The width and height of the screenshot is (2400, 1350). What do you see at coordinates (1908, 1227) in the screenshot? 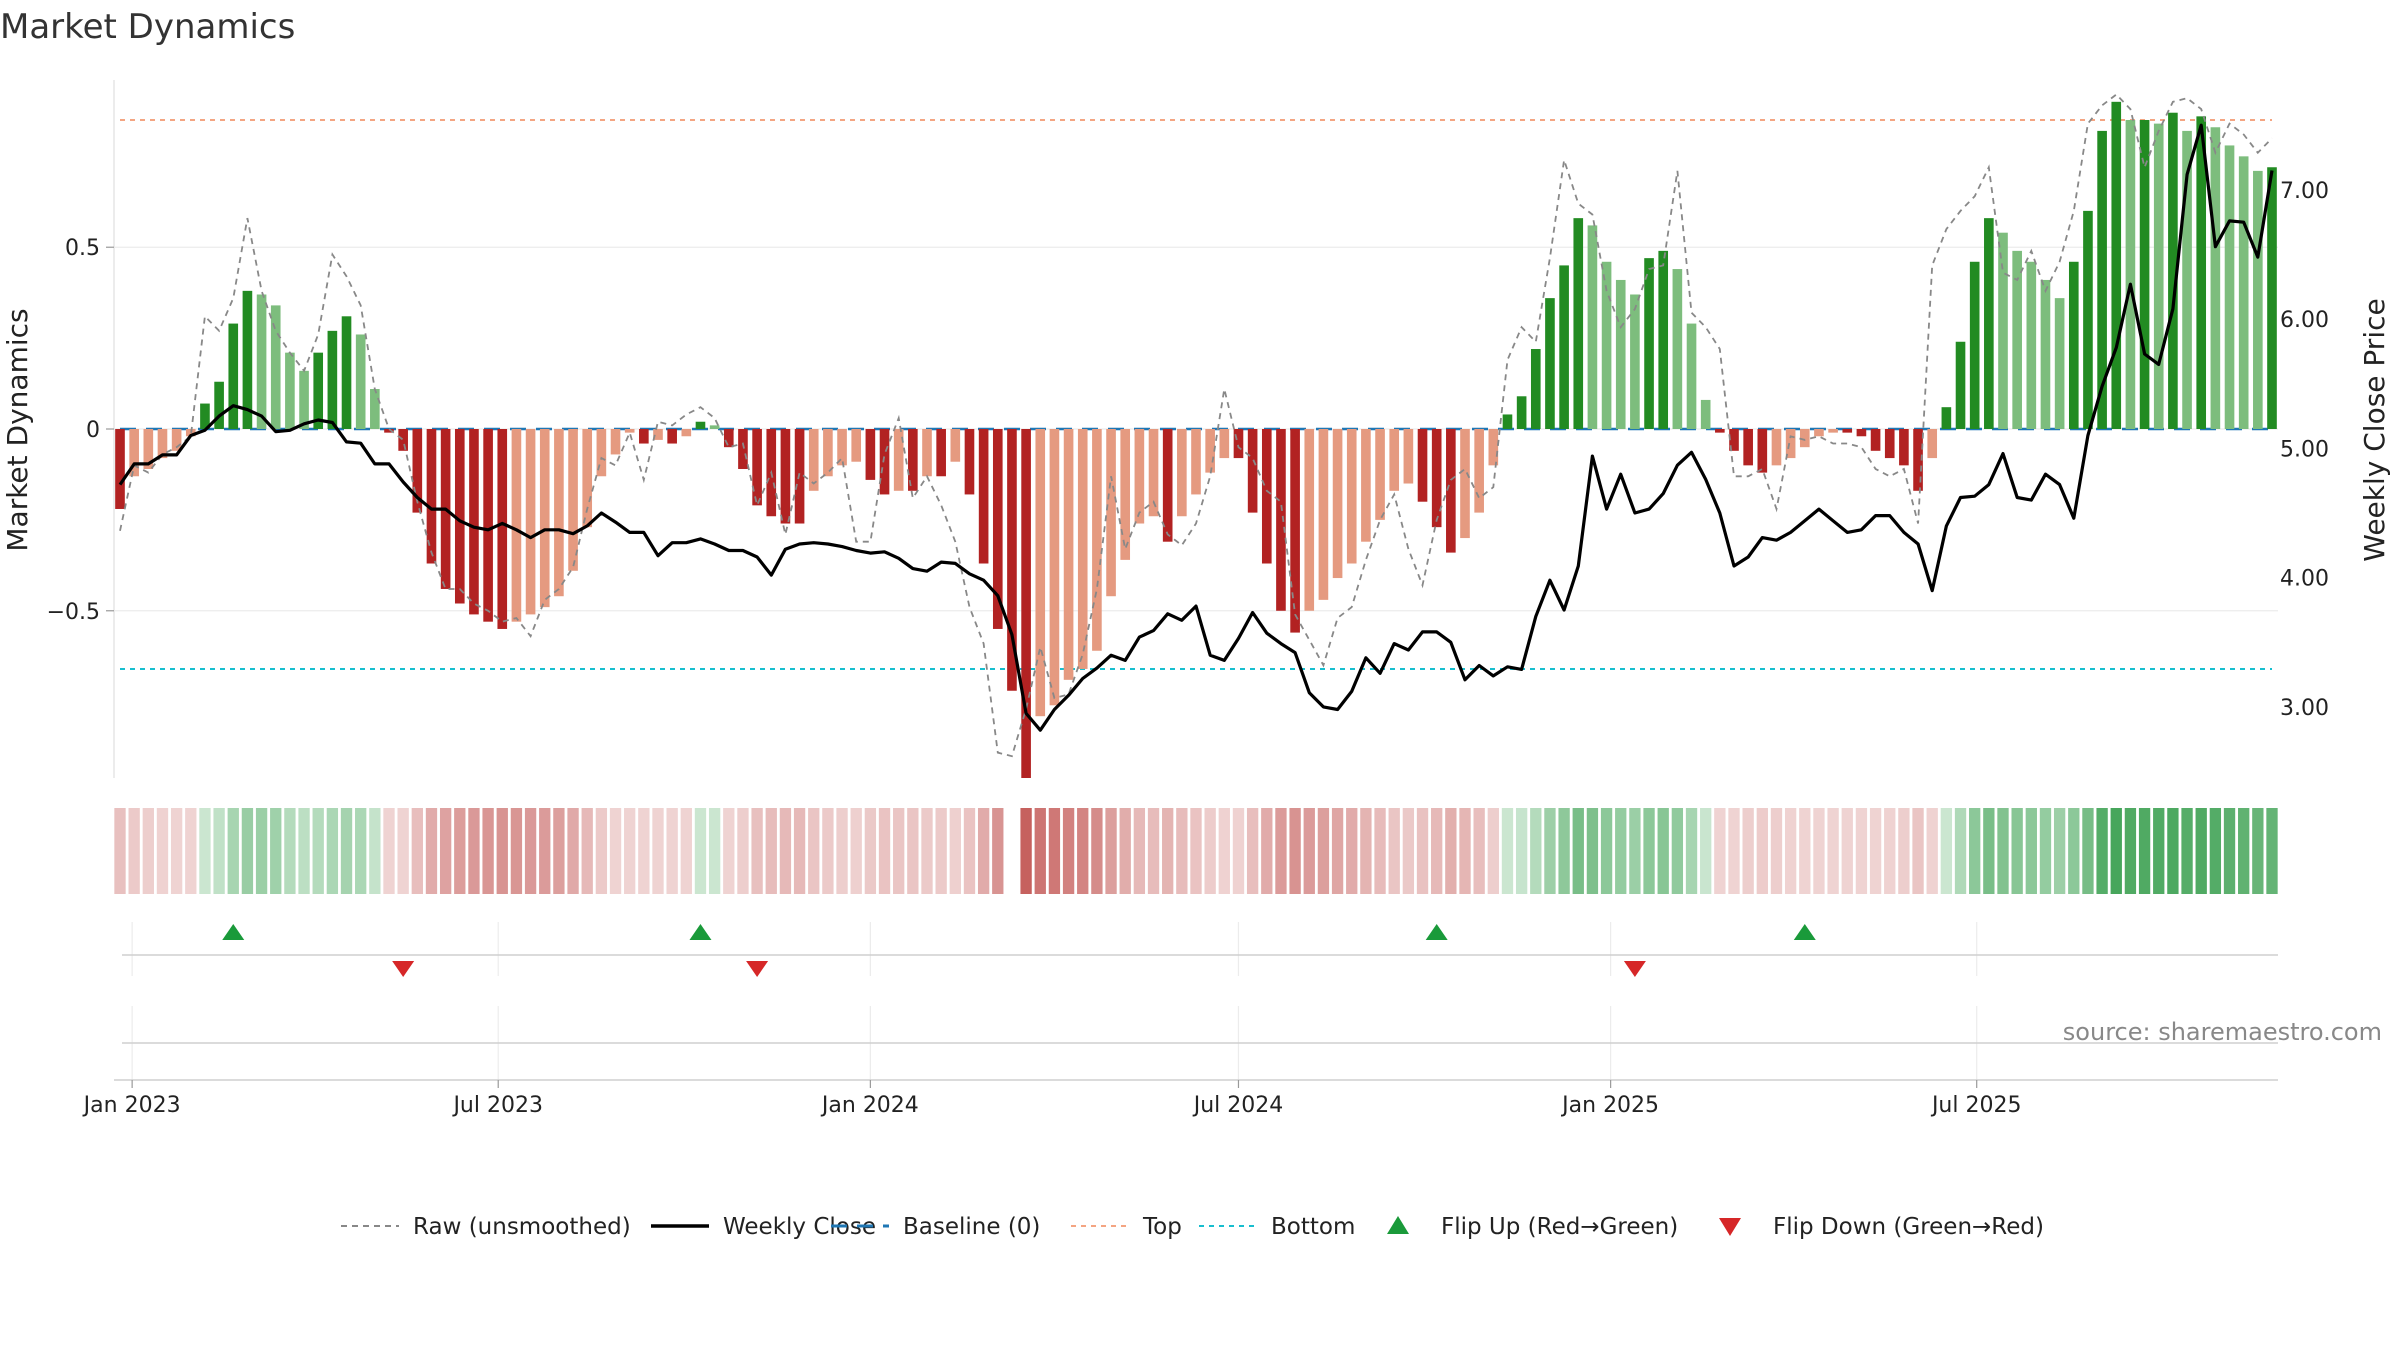
I see `legend-label-6: Flip Down (Green→Red)` at bounding box center [1908, 1227].